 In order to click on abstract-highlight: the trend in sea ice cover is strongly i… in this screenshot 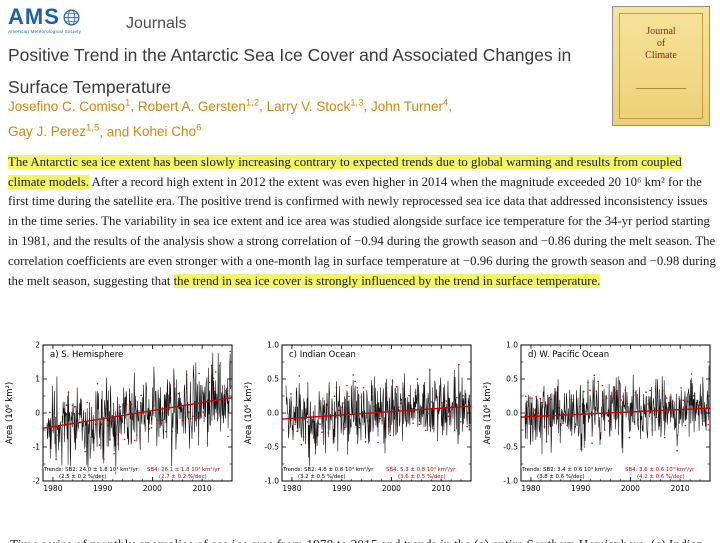, I will do `click(387, 280)`.